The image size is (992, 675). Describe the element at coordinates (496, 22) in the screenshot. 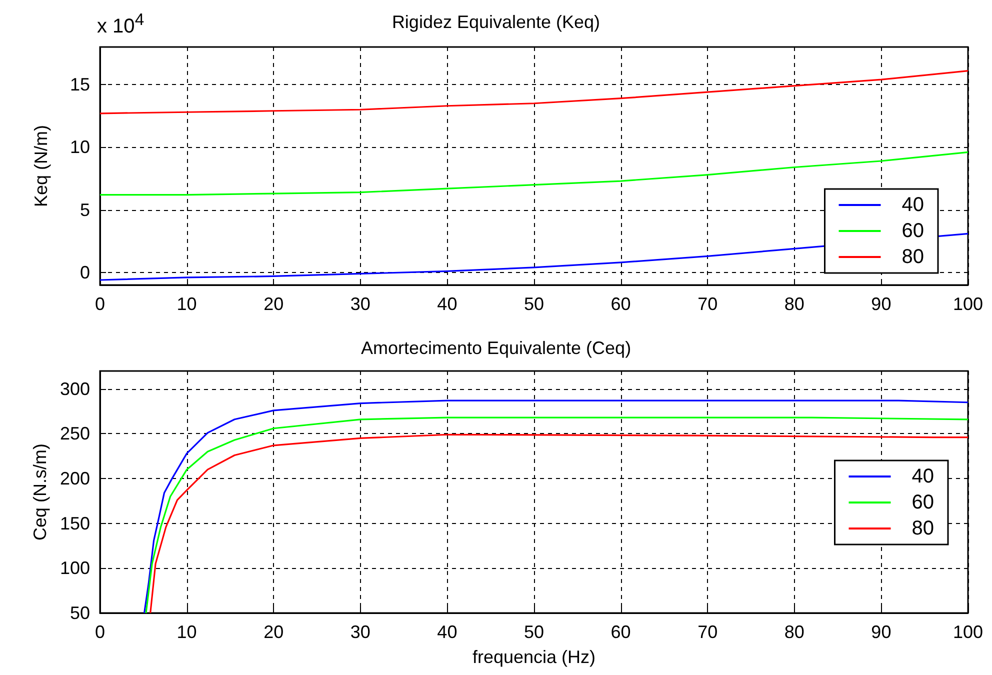

I see `chart-title: Rigidez Equivalente (Keq)` at that location.